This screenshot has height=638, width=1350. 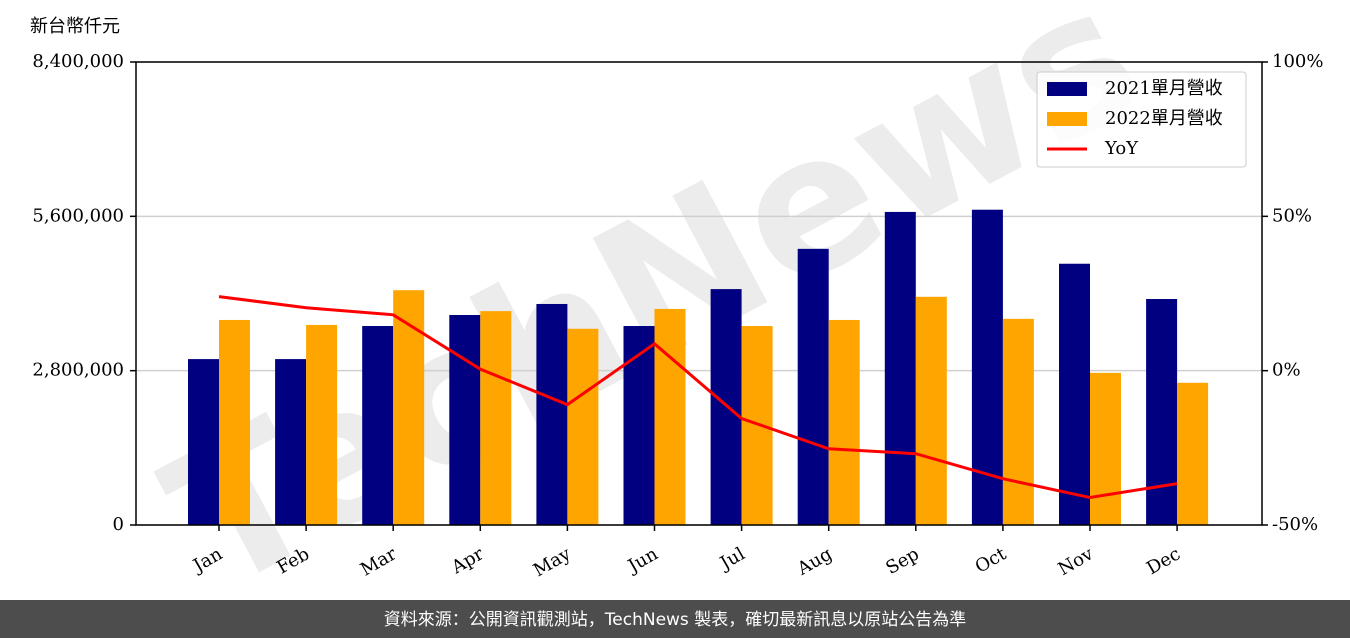 I want to click on y-tick-label: 5,600,000, so click(x=78, y=215).